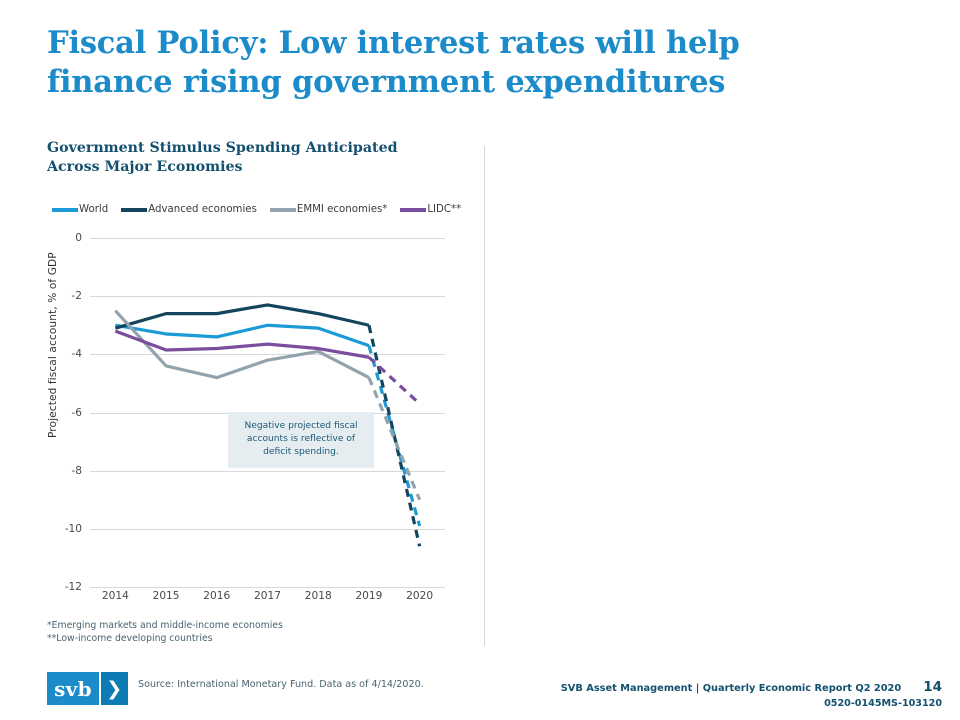 Image resolution: width=960 pixels, height=720 pixels. I want to click on line-series-emmi-economies, so click(242, 344).